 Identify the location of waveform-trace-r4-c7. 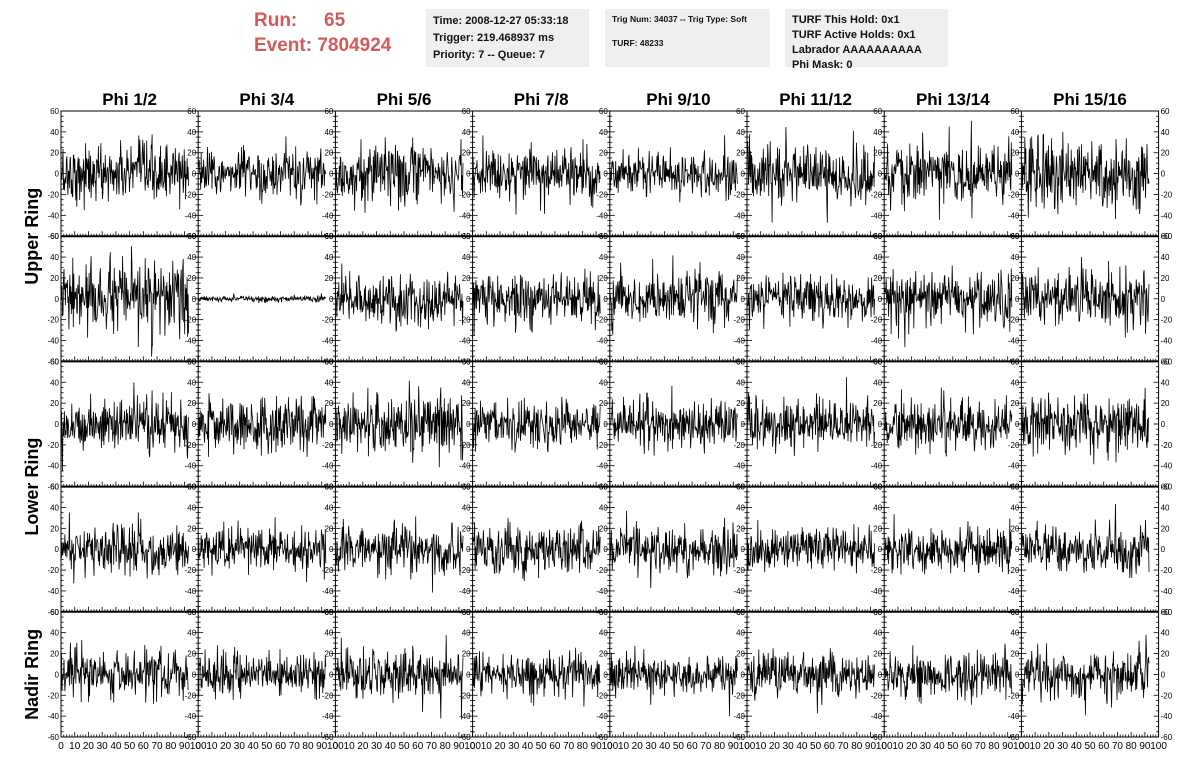
(948, 544).